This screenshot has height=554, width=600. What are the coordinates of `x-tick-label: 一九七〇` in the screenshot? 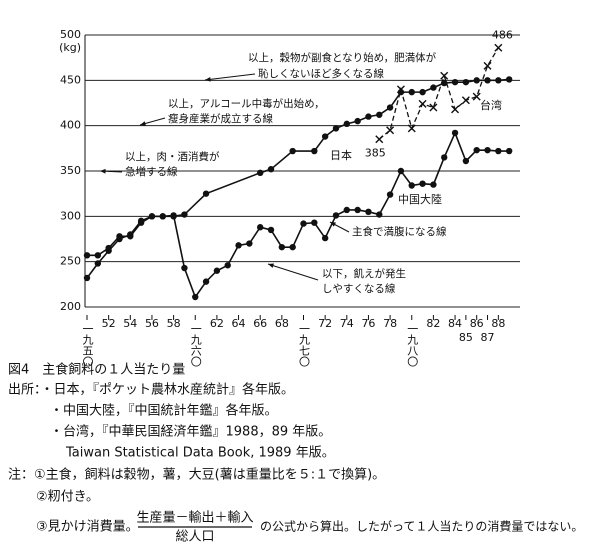 It's located at (304, 345).